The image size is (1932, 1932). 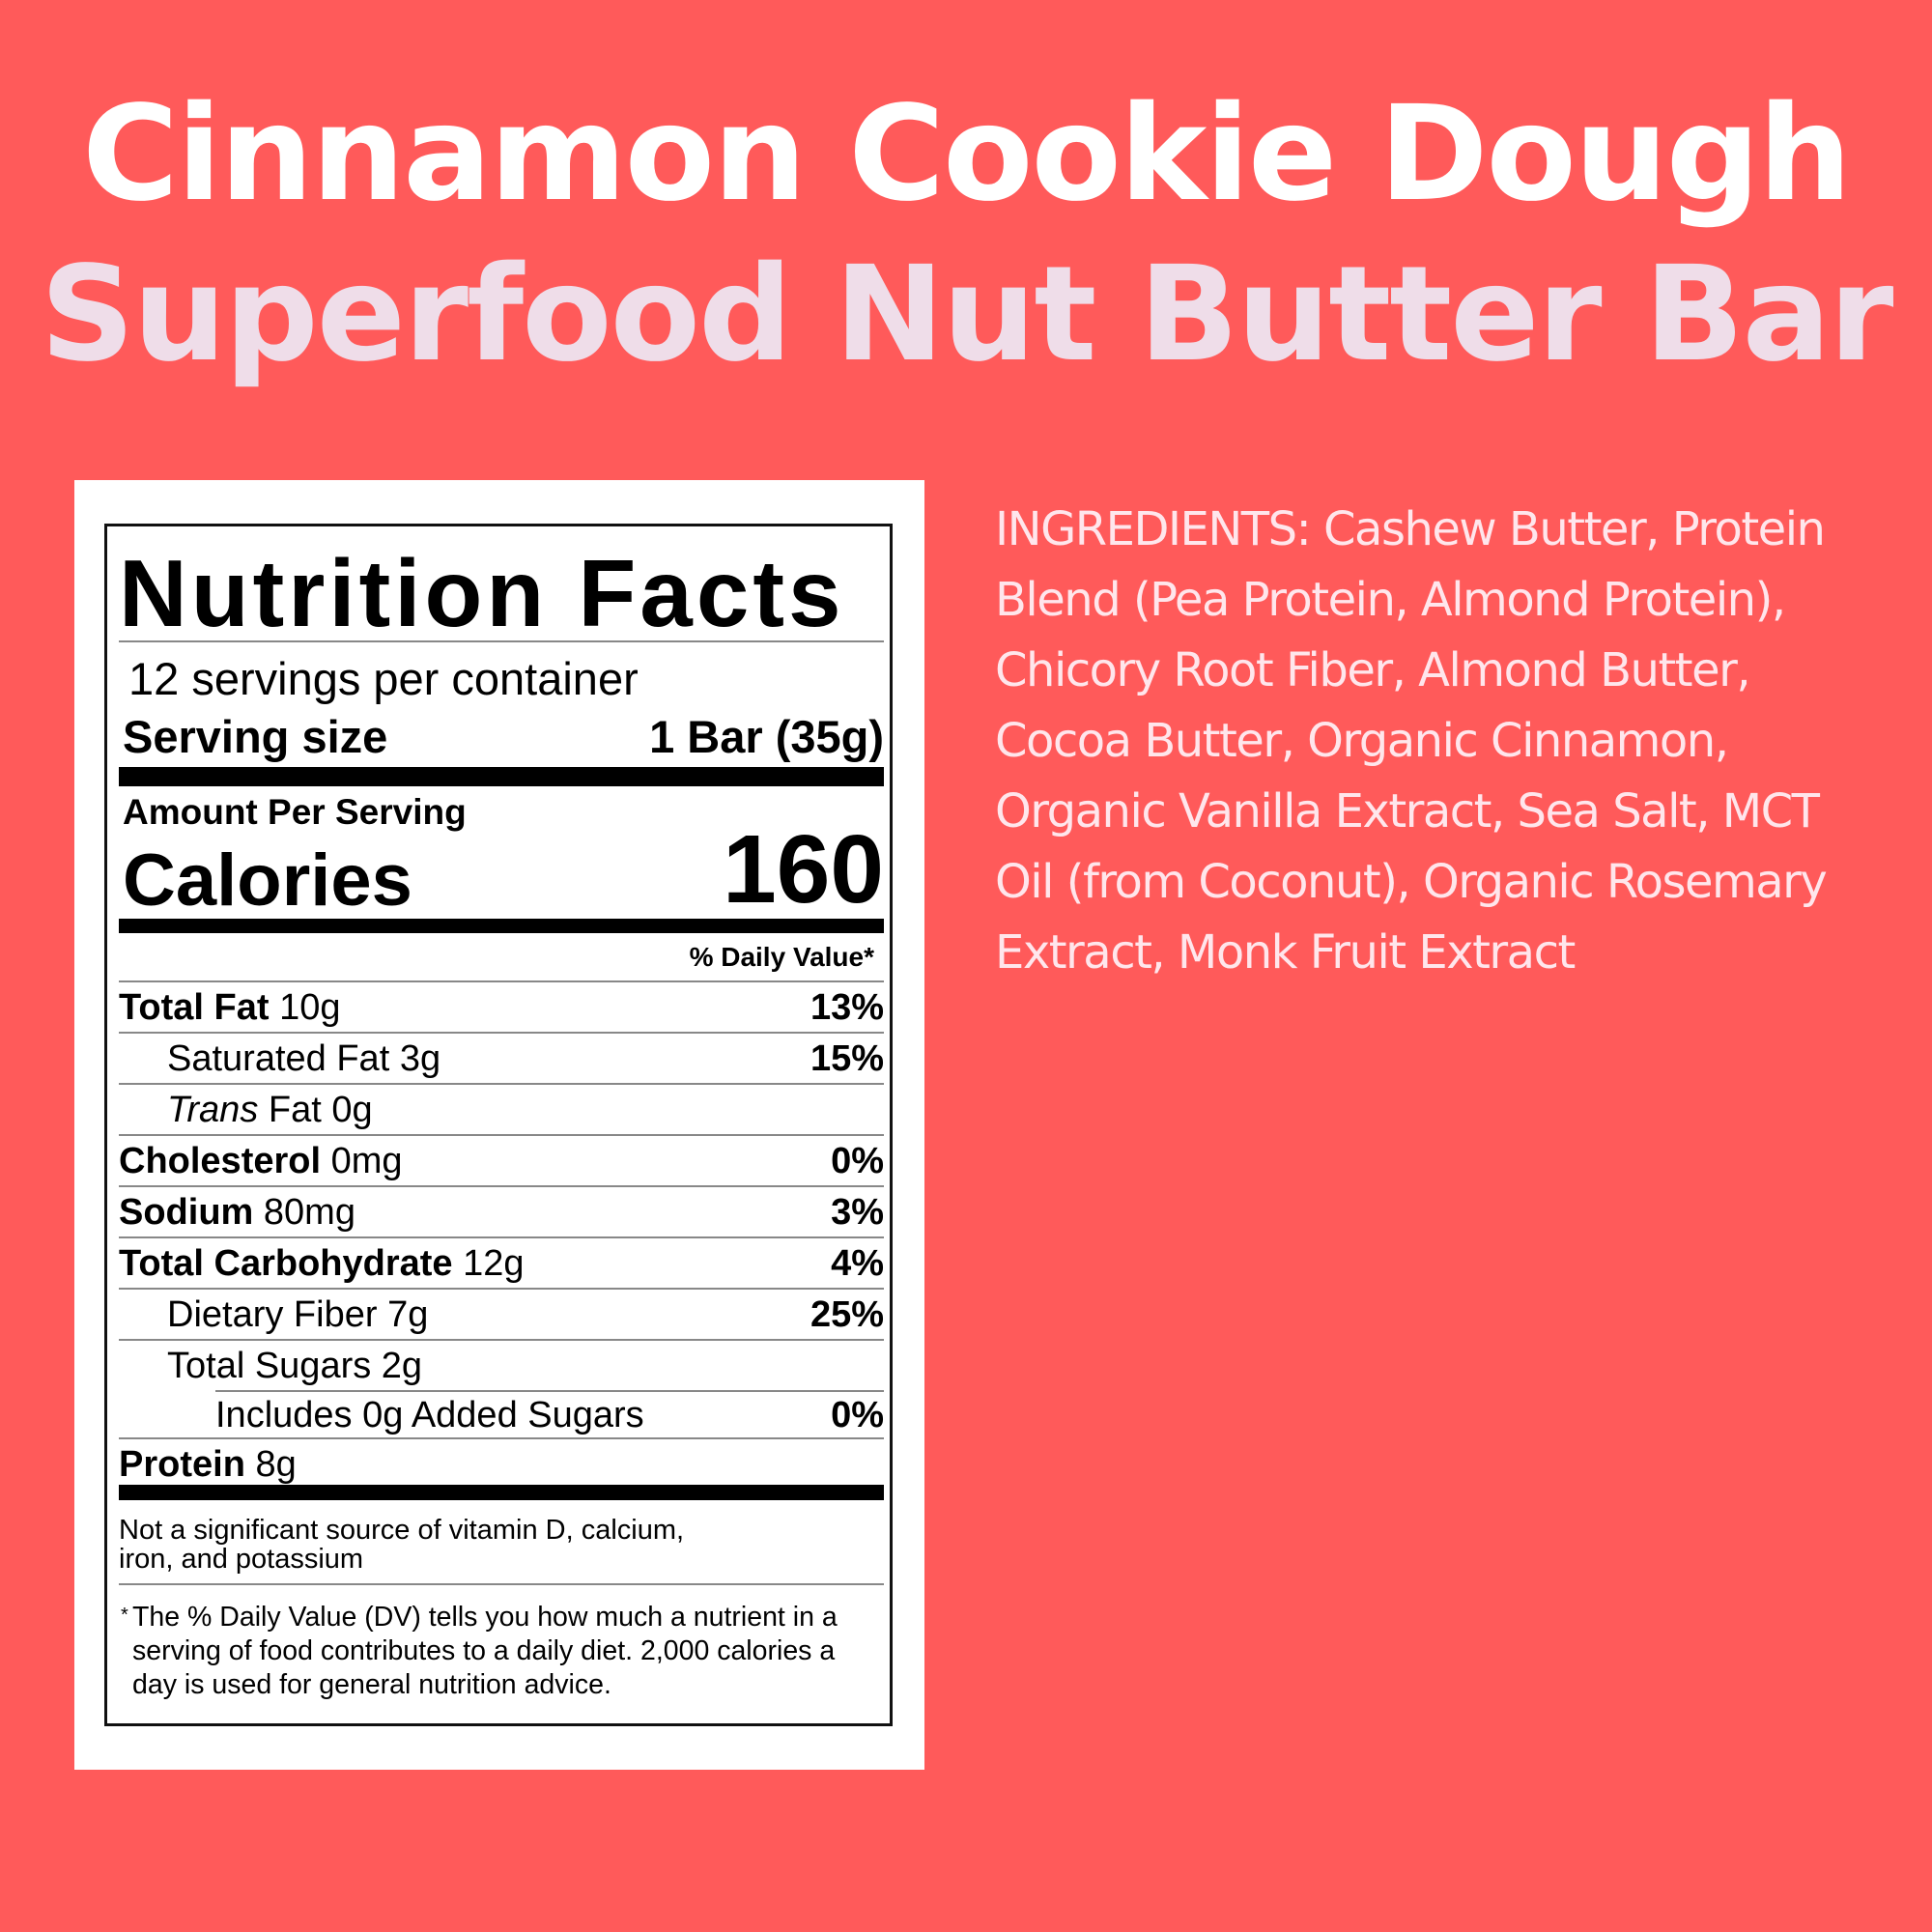 What do you see at coordinates (295, 812) in the screenshot?
I see `amount-per-serving: Amount Per Serving` at bounding box center [295, 812].